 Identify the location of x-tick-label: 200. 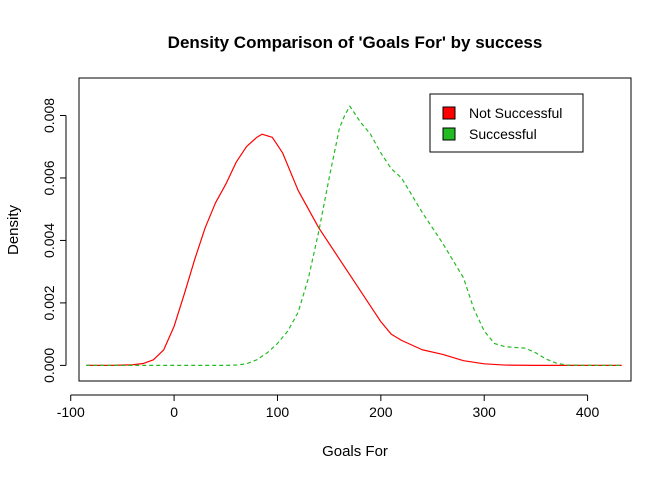
(381, 412).